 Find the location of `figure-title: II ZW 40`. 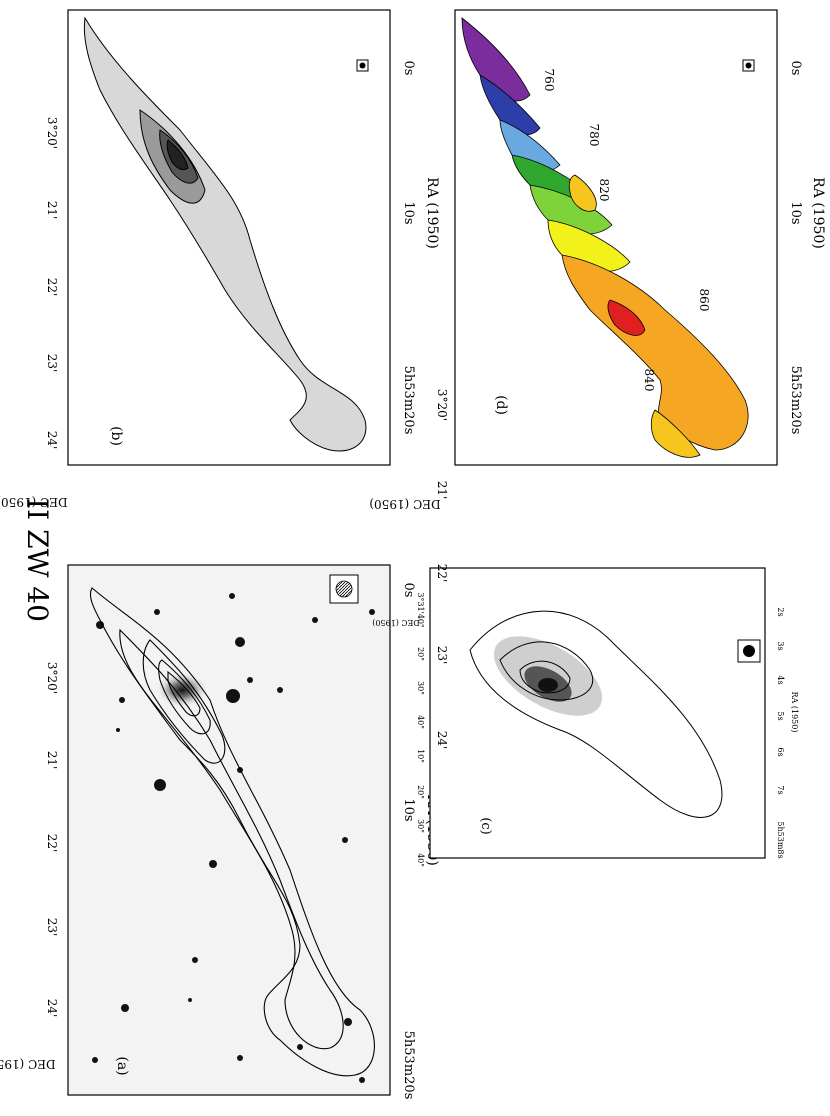

figure-title: II ZW 40 is located at coordinates (37, 560).